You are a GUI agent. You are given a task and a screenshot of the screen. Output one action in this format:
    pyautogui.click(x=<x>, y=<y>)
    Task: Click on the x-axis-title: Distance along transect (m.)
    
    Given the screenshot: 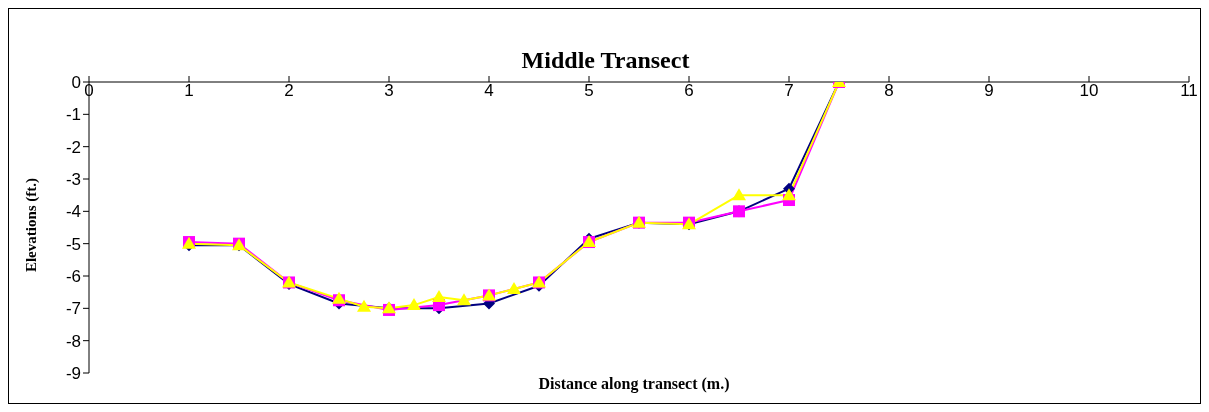 What is the action you would take?
    pyautogui.click(x=634, y=383)
    